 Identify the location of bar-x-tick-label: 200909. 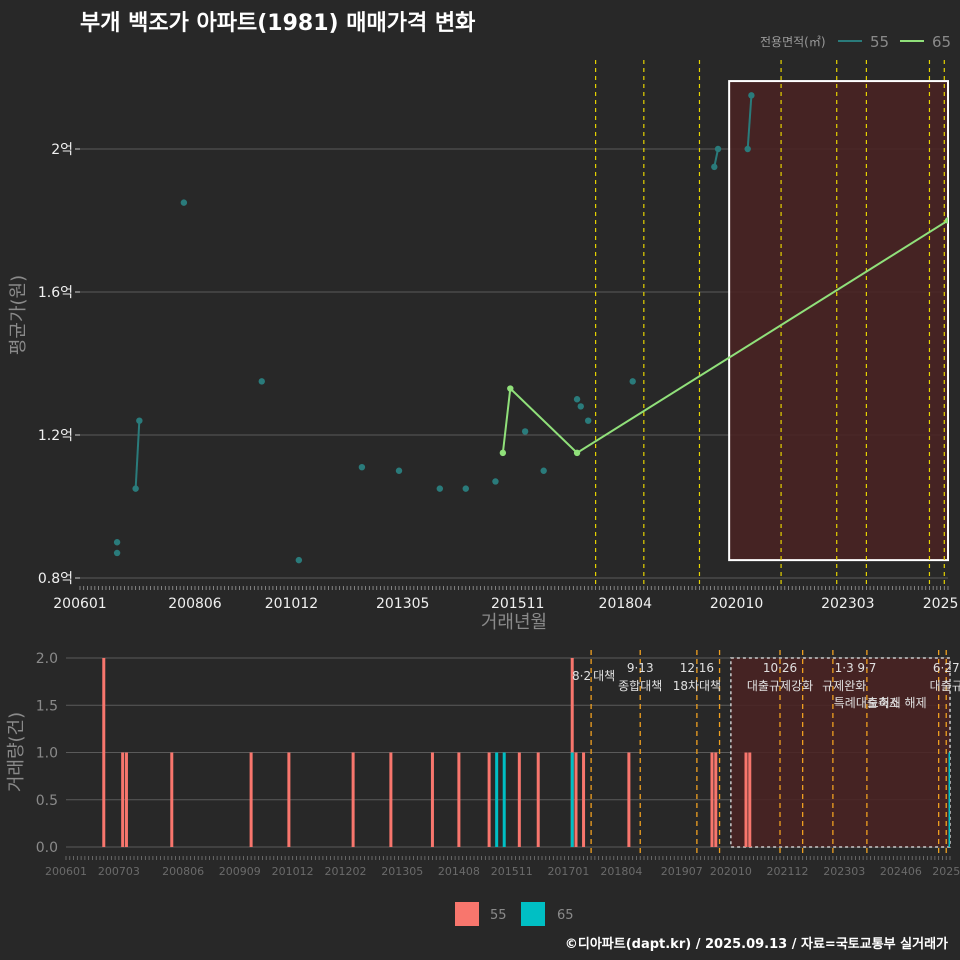
(240, 871).